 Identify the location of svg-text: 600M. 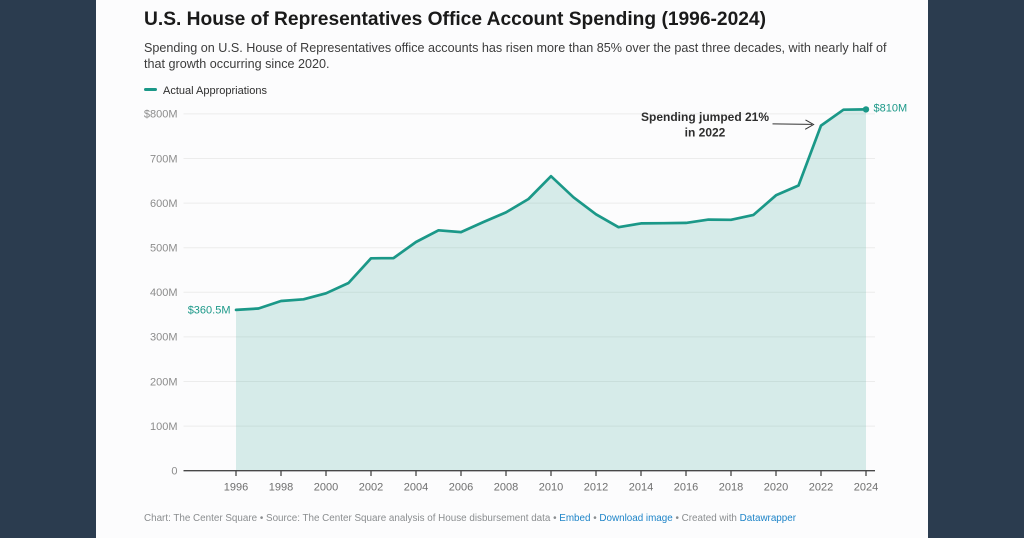
(164, 204).